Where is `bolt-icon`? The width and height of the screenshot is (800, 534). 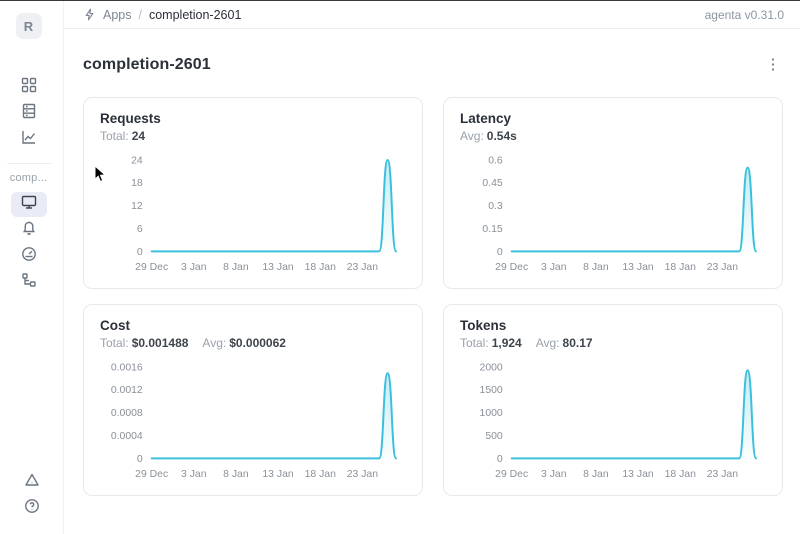 bolt-icon is located at coordinates (89, 14).